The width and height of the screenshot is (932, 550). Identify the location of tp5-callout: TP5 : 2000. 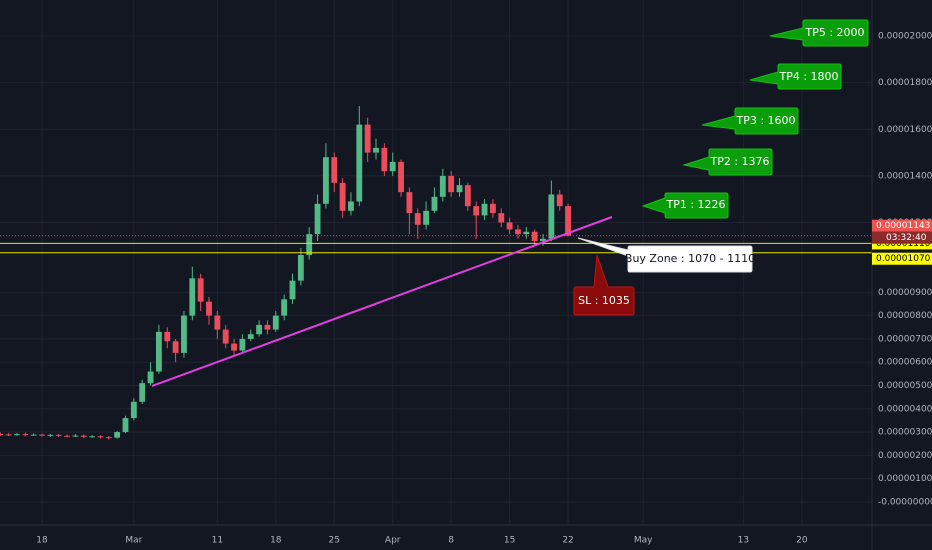
(819, 33).